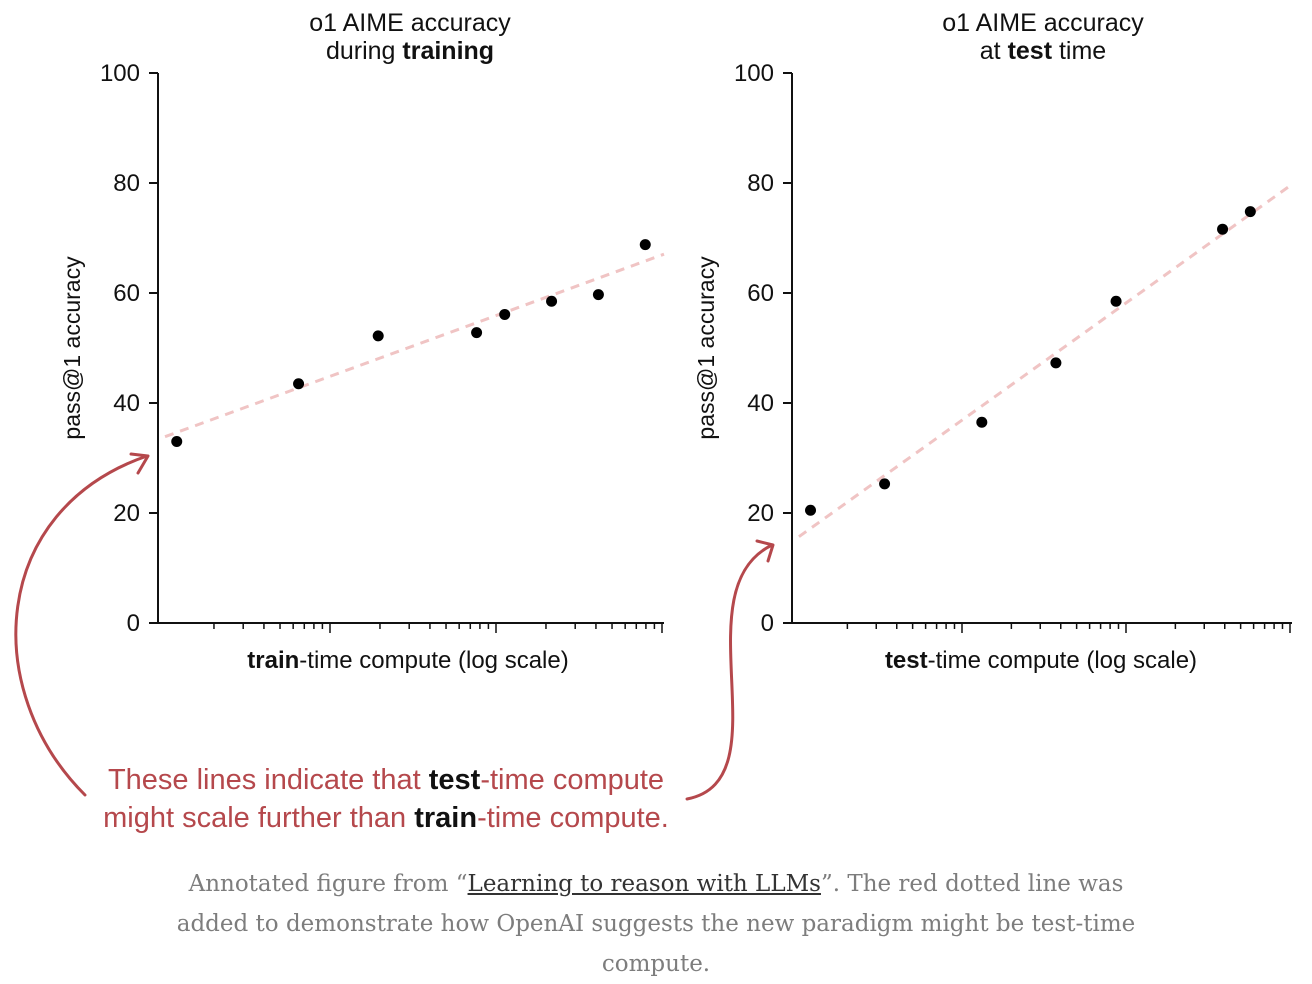 The height and width of the screenshot is (984, 1312). Describe the element at coordinates (729, 672) in the screenshot. I see `arrow-to-test-line` at that location.